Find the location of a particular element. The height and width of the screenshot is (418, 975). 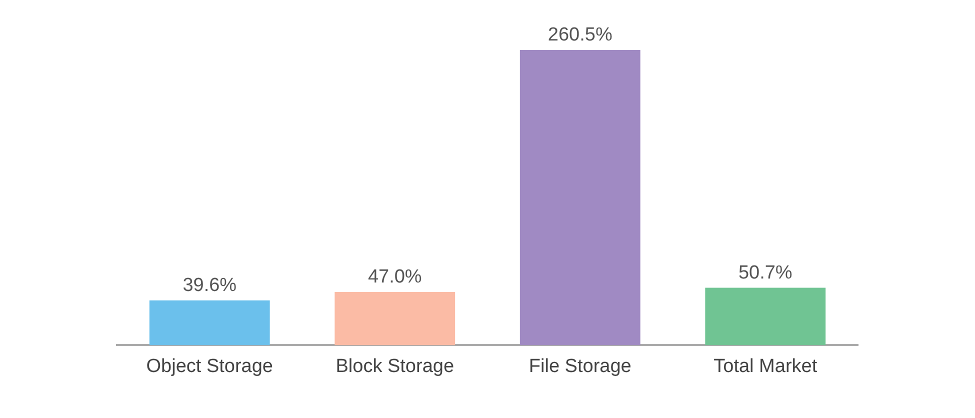

x-tick-label: File Storage is located at coordinates (580, 366).